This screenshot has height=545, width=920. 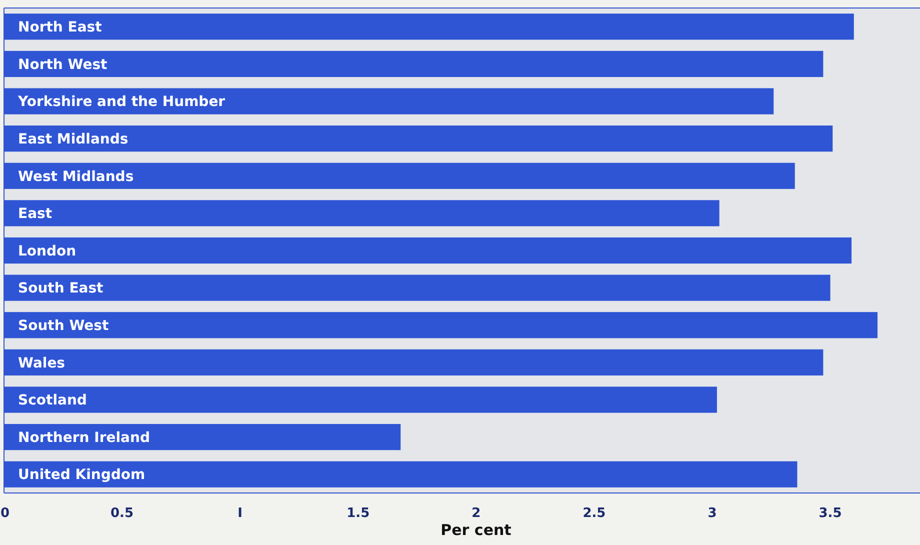 What do you see at coordinates (476, 530) in the screenshot?
I see `x-axis-title: Per cent` at bounding box center [476, 530].